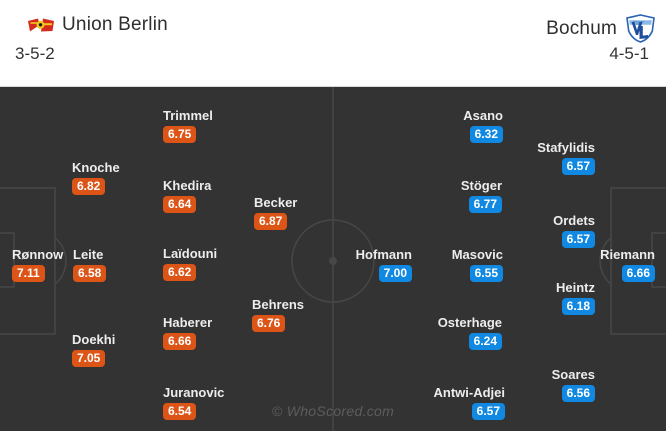  Describe the element at coordinates (89, 358) in the screenshot. I see `player-rating-badge: 7.05` at that location.